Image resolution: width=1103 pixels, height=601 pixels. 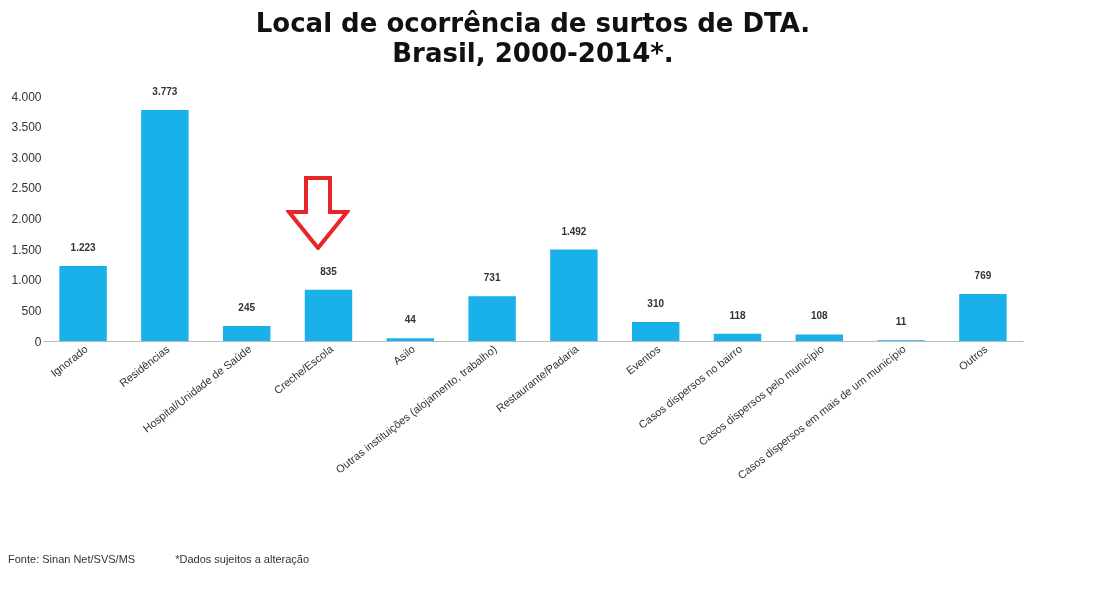 I want to click on y-tick-label: 2.500, so click(x=26, y=188).